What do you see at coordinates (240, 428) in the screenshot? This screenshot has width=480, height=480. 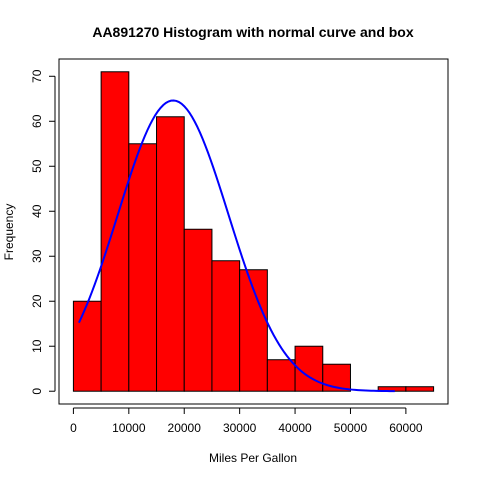 I see `x-tick-label: 30000` at bounding box center [240, 428].